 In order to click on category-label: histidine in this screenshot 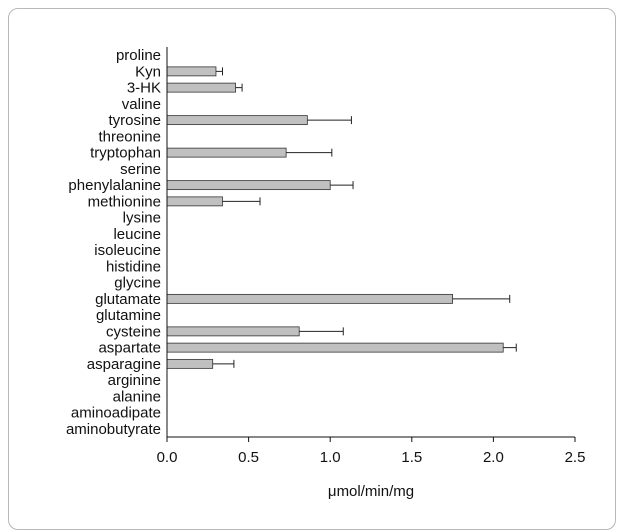, I will do `click(133, 266)`.